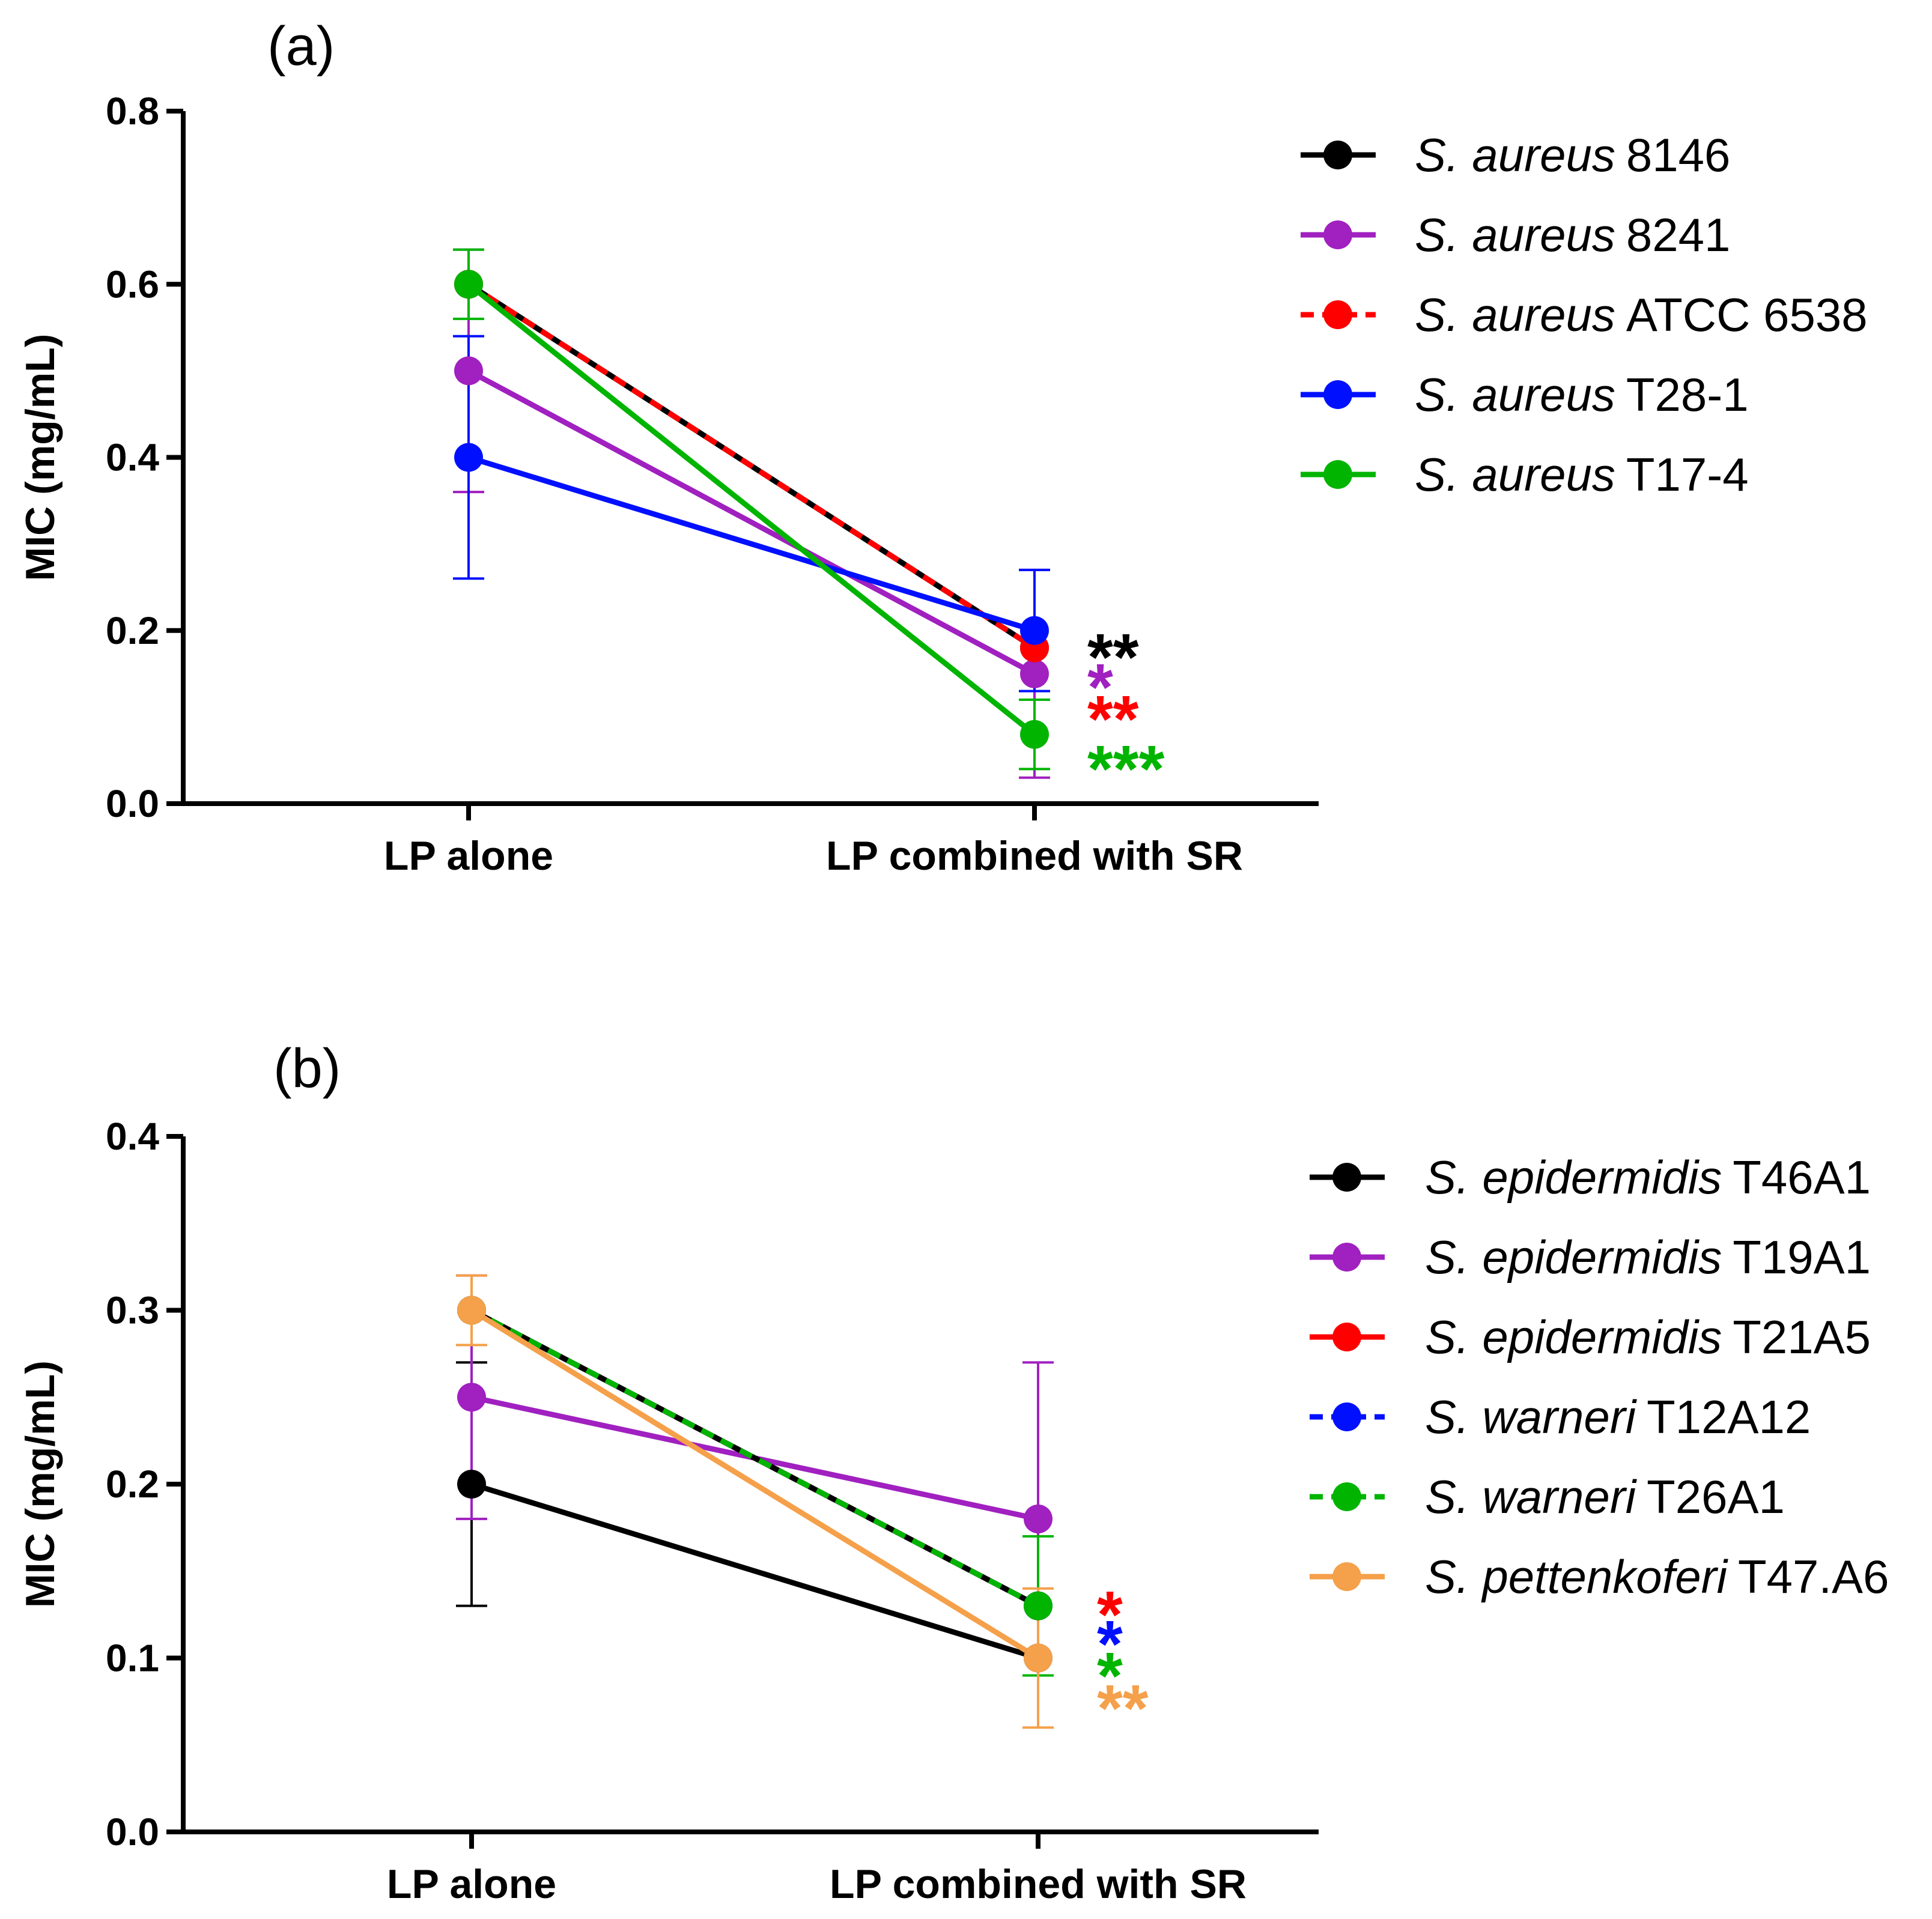  I want to click on legend-species: S. pettenkoferi, so click(1577, 1576).